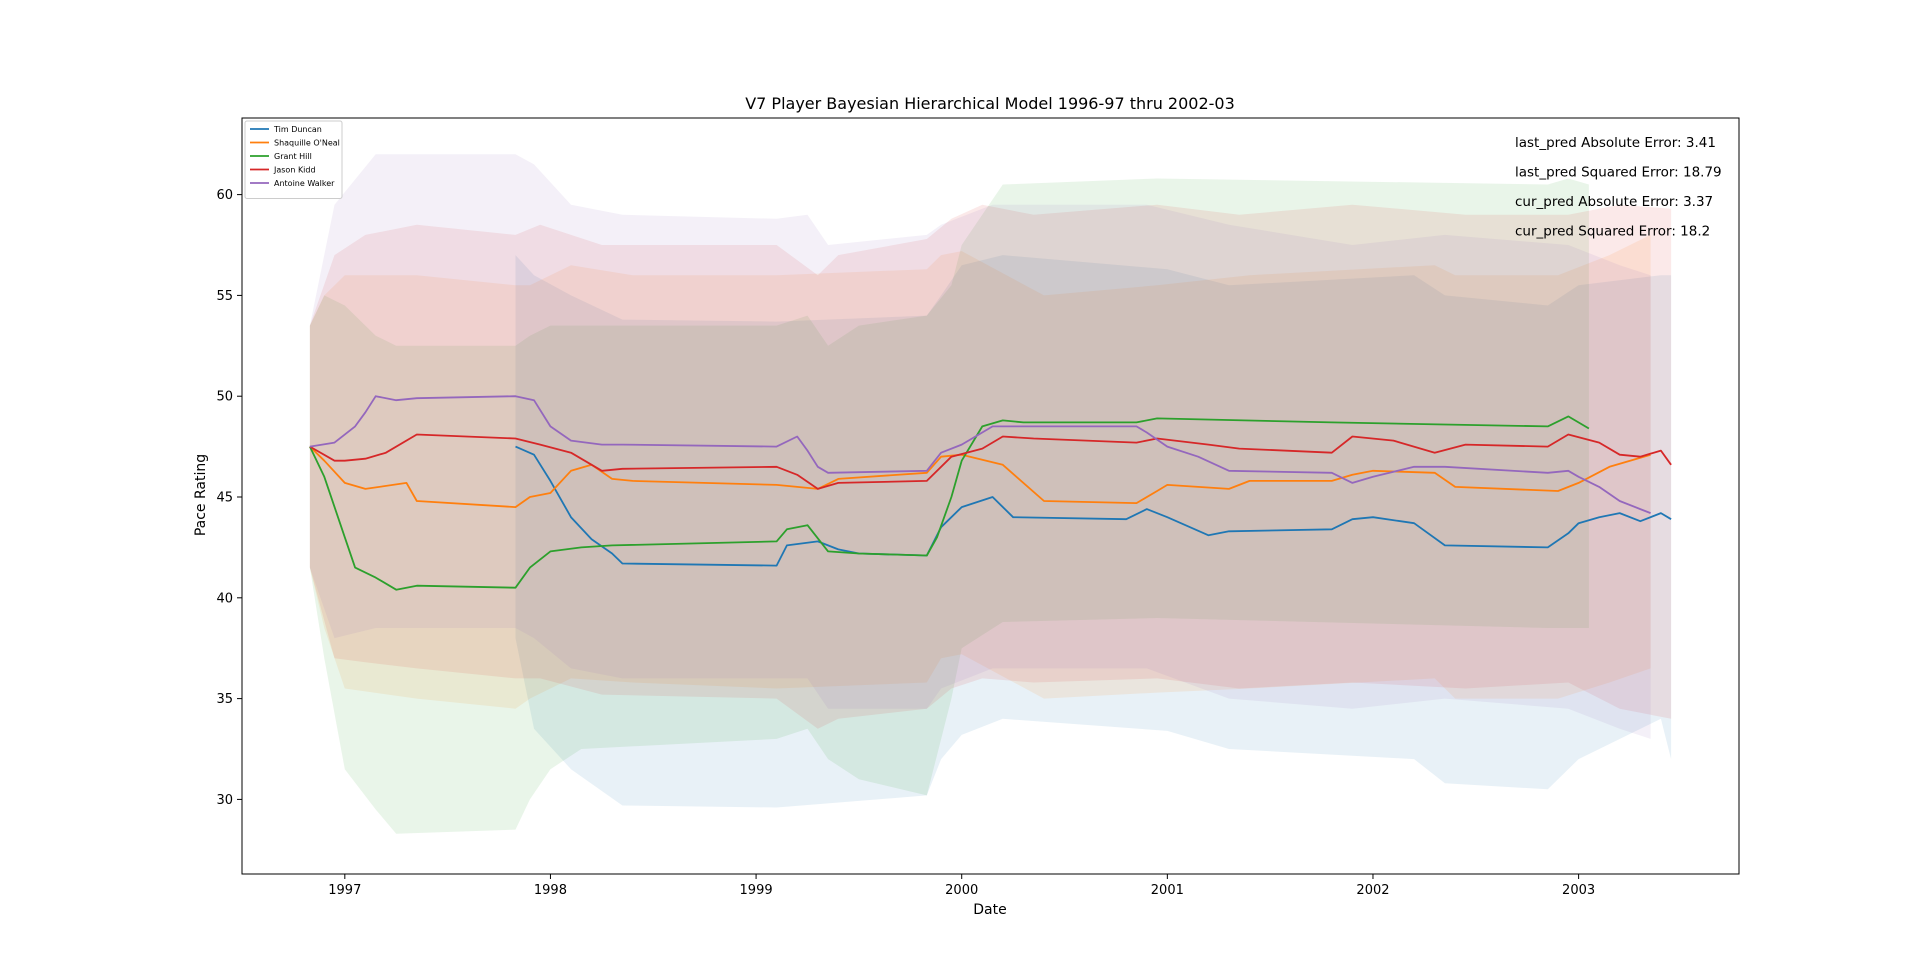 The width and height of the screenshot is (1920, 975). What do you see at coordinates (1578, 890) in the screenshot?
I see `x-tick-label: 2003` at bounding box center [1578, 890].